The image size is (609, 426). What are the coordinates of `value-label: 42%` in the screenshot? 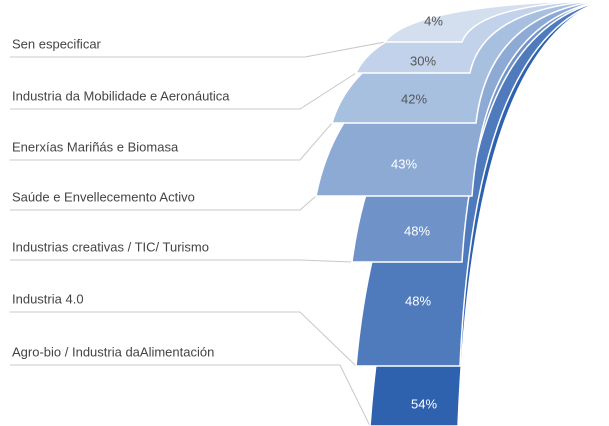 It's located at (414, 98).